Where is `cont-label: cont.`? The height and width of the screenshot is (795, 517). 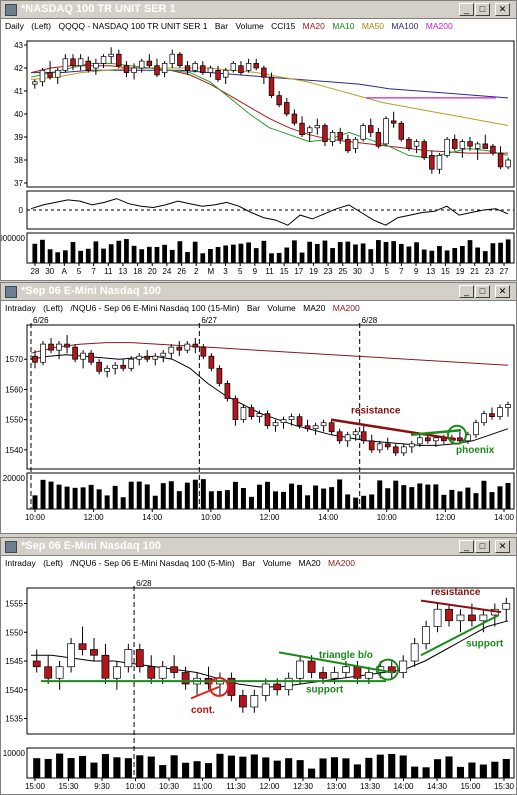 cont-label: cont. is located at coordinates (203, 710).